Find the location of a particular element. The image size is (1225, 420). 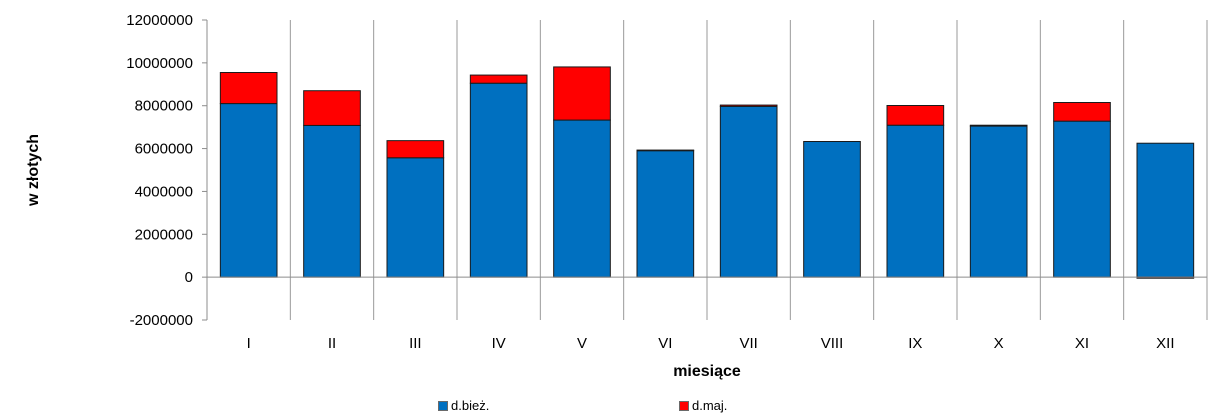

y-axis-title: w złotych is located at coordinates (33, 170).